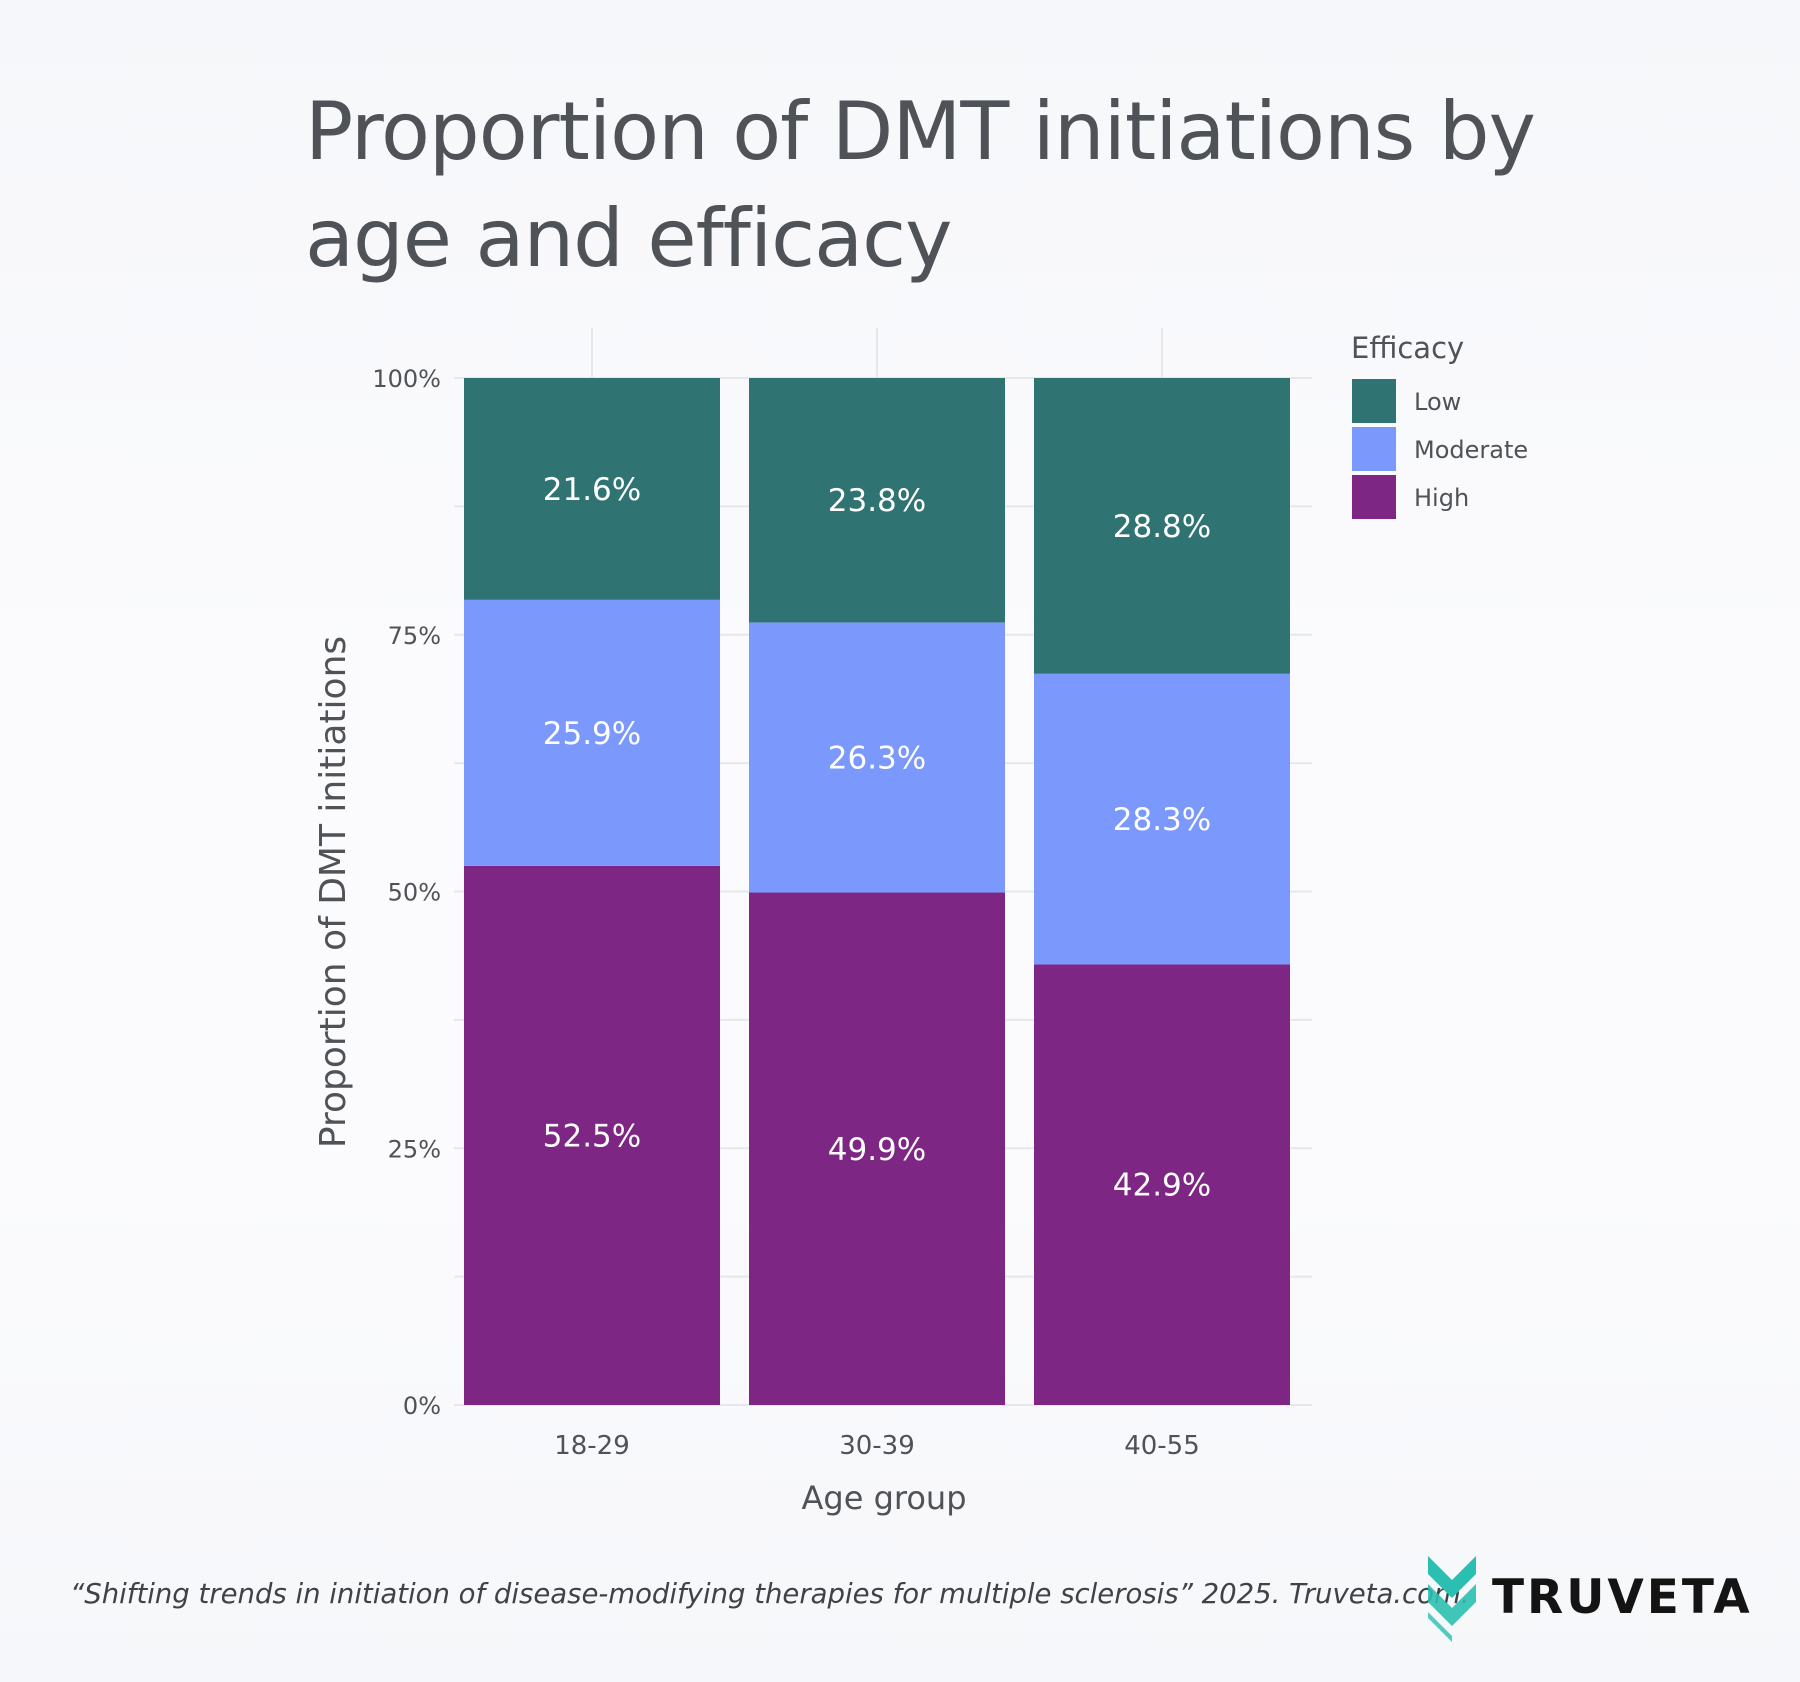  Describe the element at coordinates (1374, 497) in the screenshot. I see `legend-swatch-high` at that location.